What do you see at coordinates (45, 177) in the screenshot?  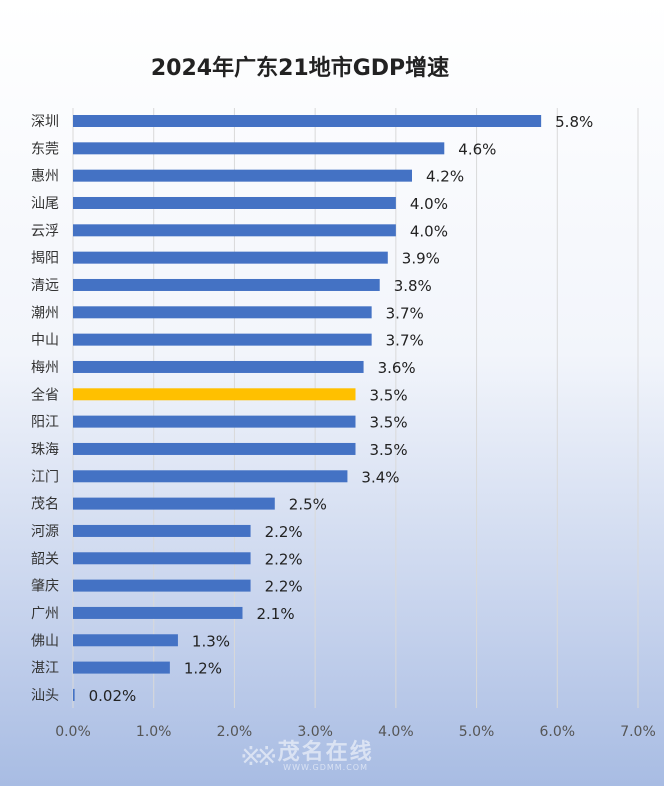 I see `y-category-label: 惠州` at bounding box center [45, 177].